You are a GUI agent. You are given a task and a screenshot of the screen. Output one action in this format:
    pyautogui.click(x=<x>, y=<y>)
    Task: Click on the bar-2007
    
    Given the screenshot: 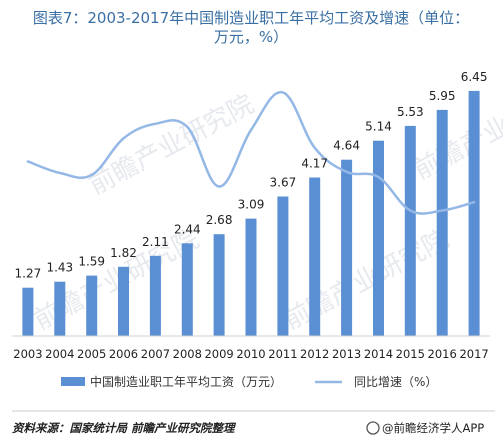 What is the action you would take?
    pyautogui.click(x=155, y=295)
    